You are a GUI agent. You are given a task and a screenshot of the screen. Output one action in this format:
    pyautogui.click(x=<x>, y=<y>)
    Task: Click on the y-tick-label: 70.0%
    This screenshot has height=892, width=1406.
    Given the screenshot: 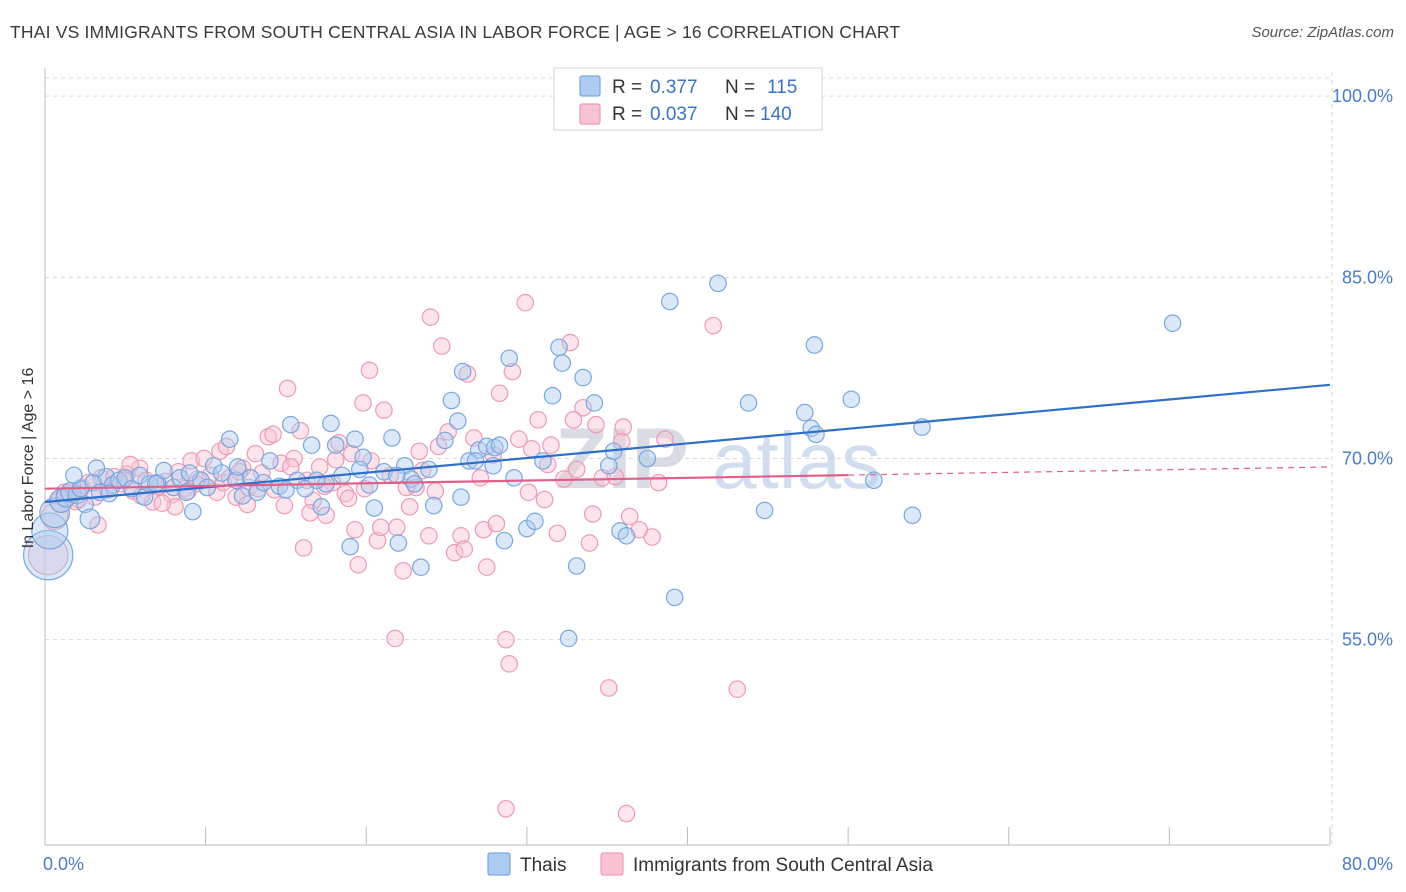 What is the action you would take?
    pyautogui.click(x=1367, y=459)
    